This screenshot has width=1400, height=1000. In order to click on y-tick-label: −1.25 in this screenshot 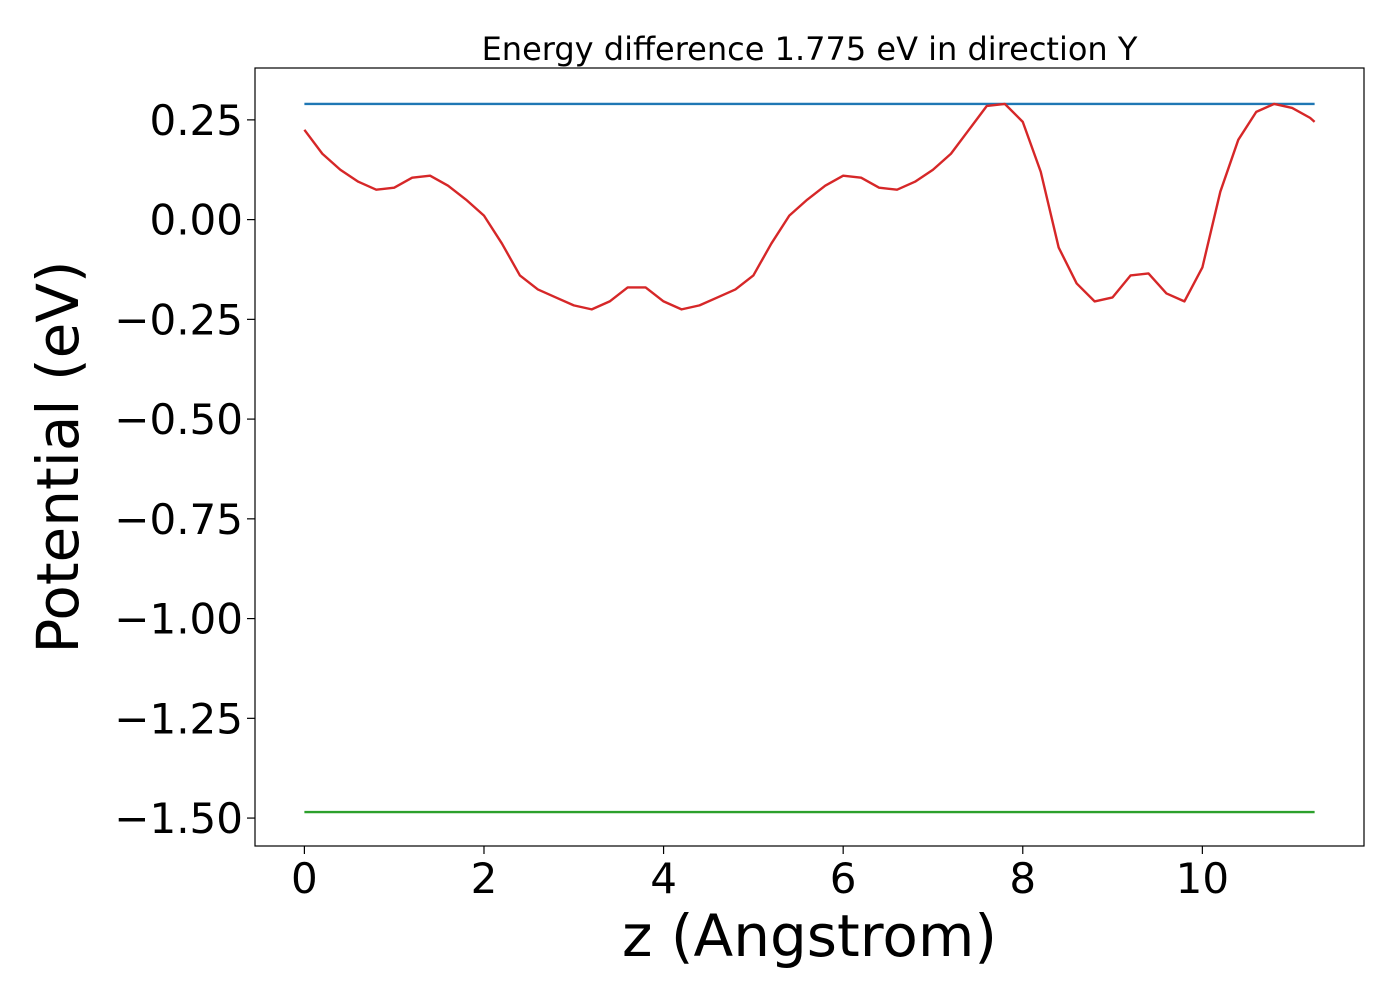, I will do `click(178, 718)`.